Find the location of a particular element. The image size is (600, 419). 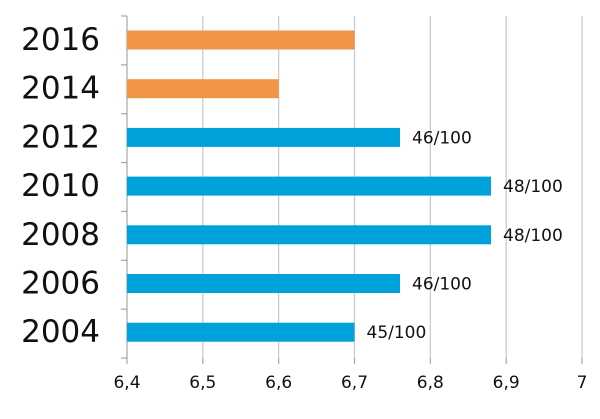

y-tick-label: 2006 is located at coordinates (60, 284).